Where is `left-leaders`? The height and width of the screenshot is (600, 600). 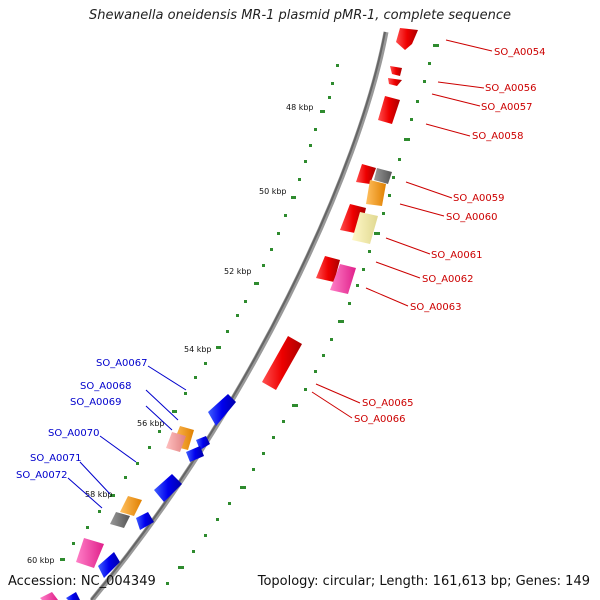 left-leaders is located at coordinates (127, 437).